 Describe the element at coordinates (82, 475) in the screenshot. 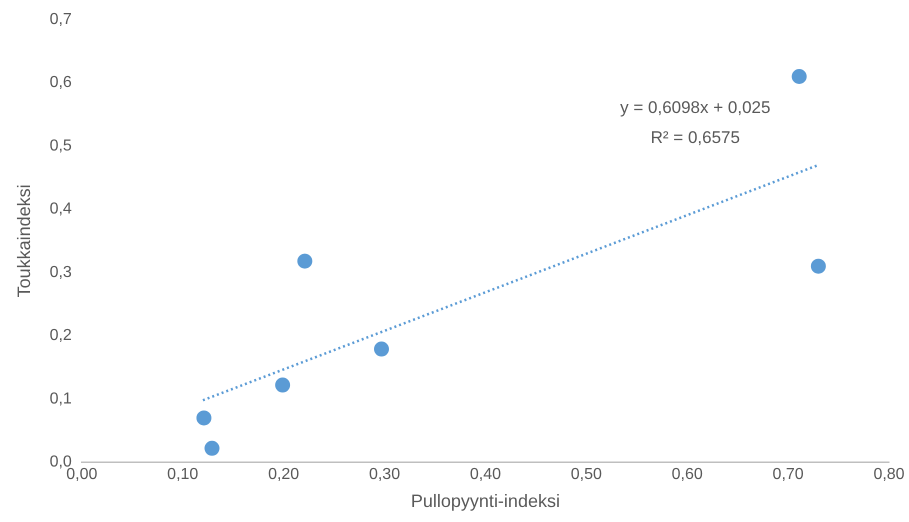

I see `x-tick-label: 0,00` at that location.